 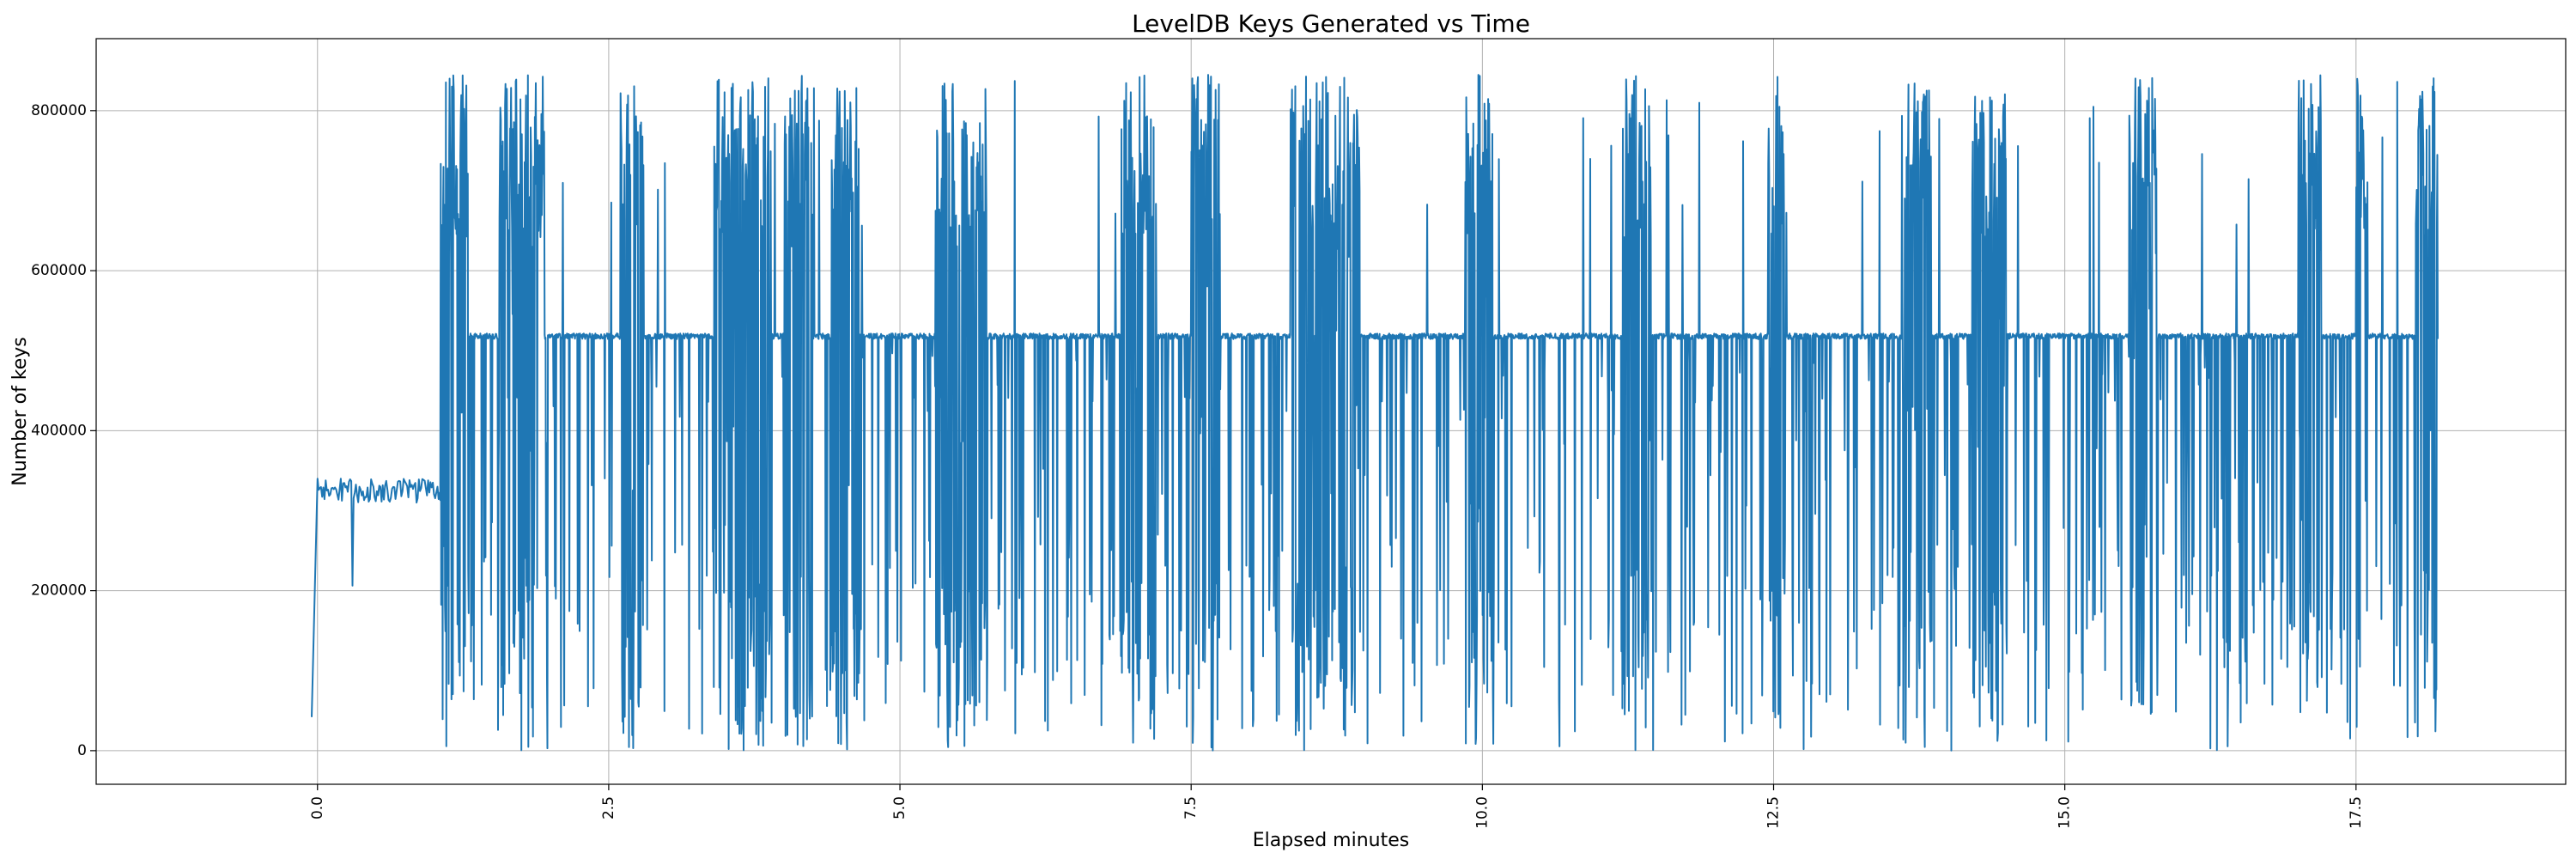 What do you see at coordinates (59, 110) in the screenshot?
I see `y-tick-label: 800000` at bounding box center [59, 110].